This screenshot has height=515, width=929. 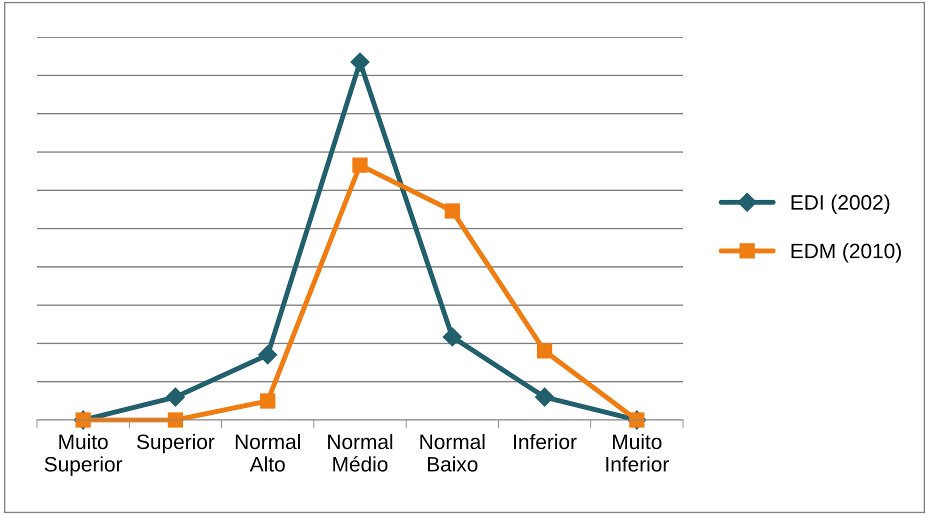 What do you see at coordinates (452, 453) in the screenshot?
I see `x-tick-label: Normal Baixo` at bounding box center [452, 453].